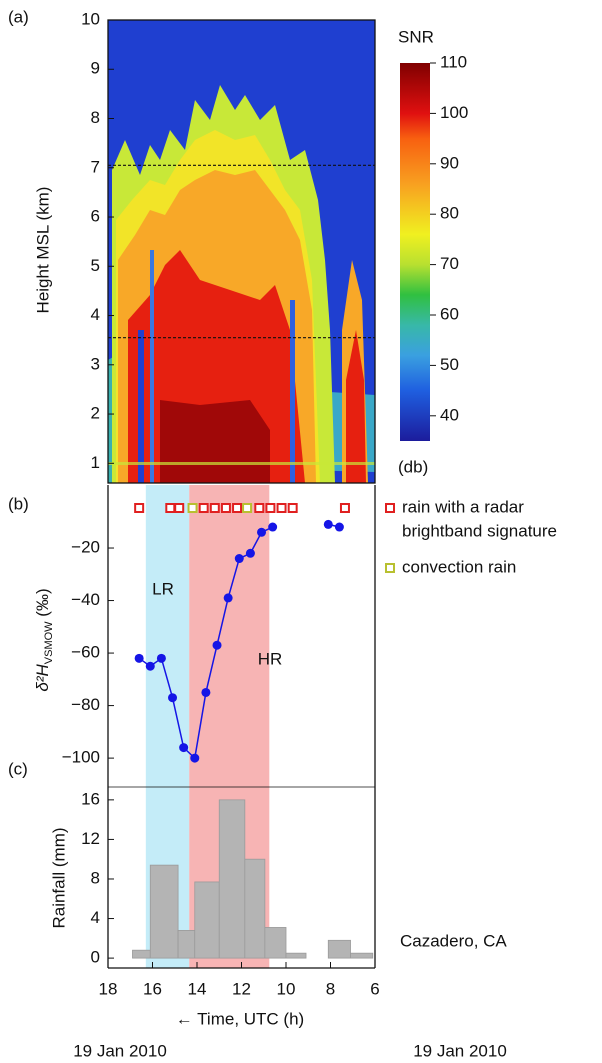  What do you see at coordinates (241, 988) in the screenshot?
I see `x-tick-label: 12` at bounding box center [241, 988].